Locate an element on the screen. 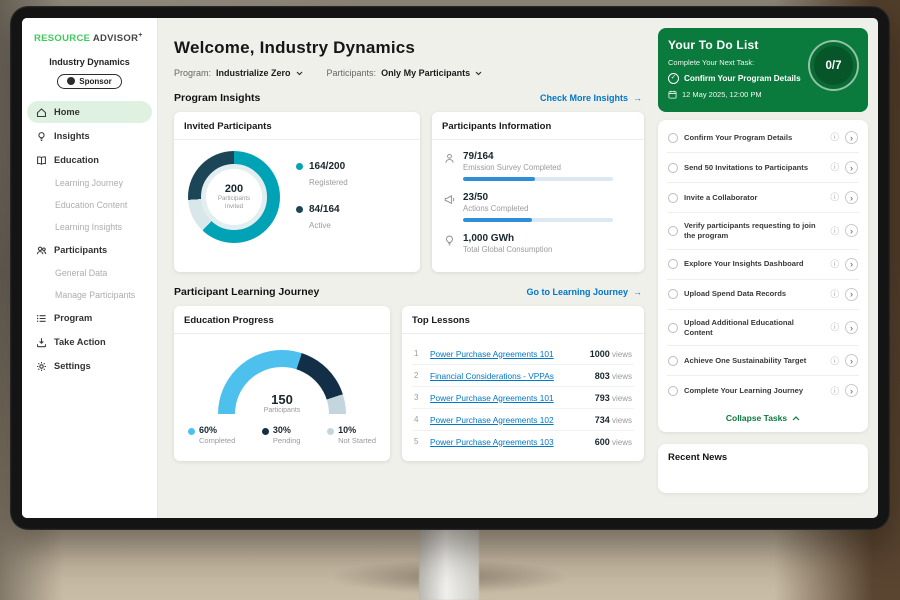 The image size is (900, 600). task-row-send-invitations: Send 50 Invitations to Participants ⓘ › is located at coordinates (763, 168).